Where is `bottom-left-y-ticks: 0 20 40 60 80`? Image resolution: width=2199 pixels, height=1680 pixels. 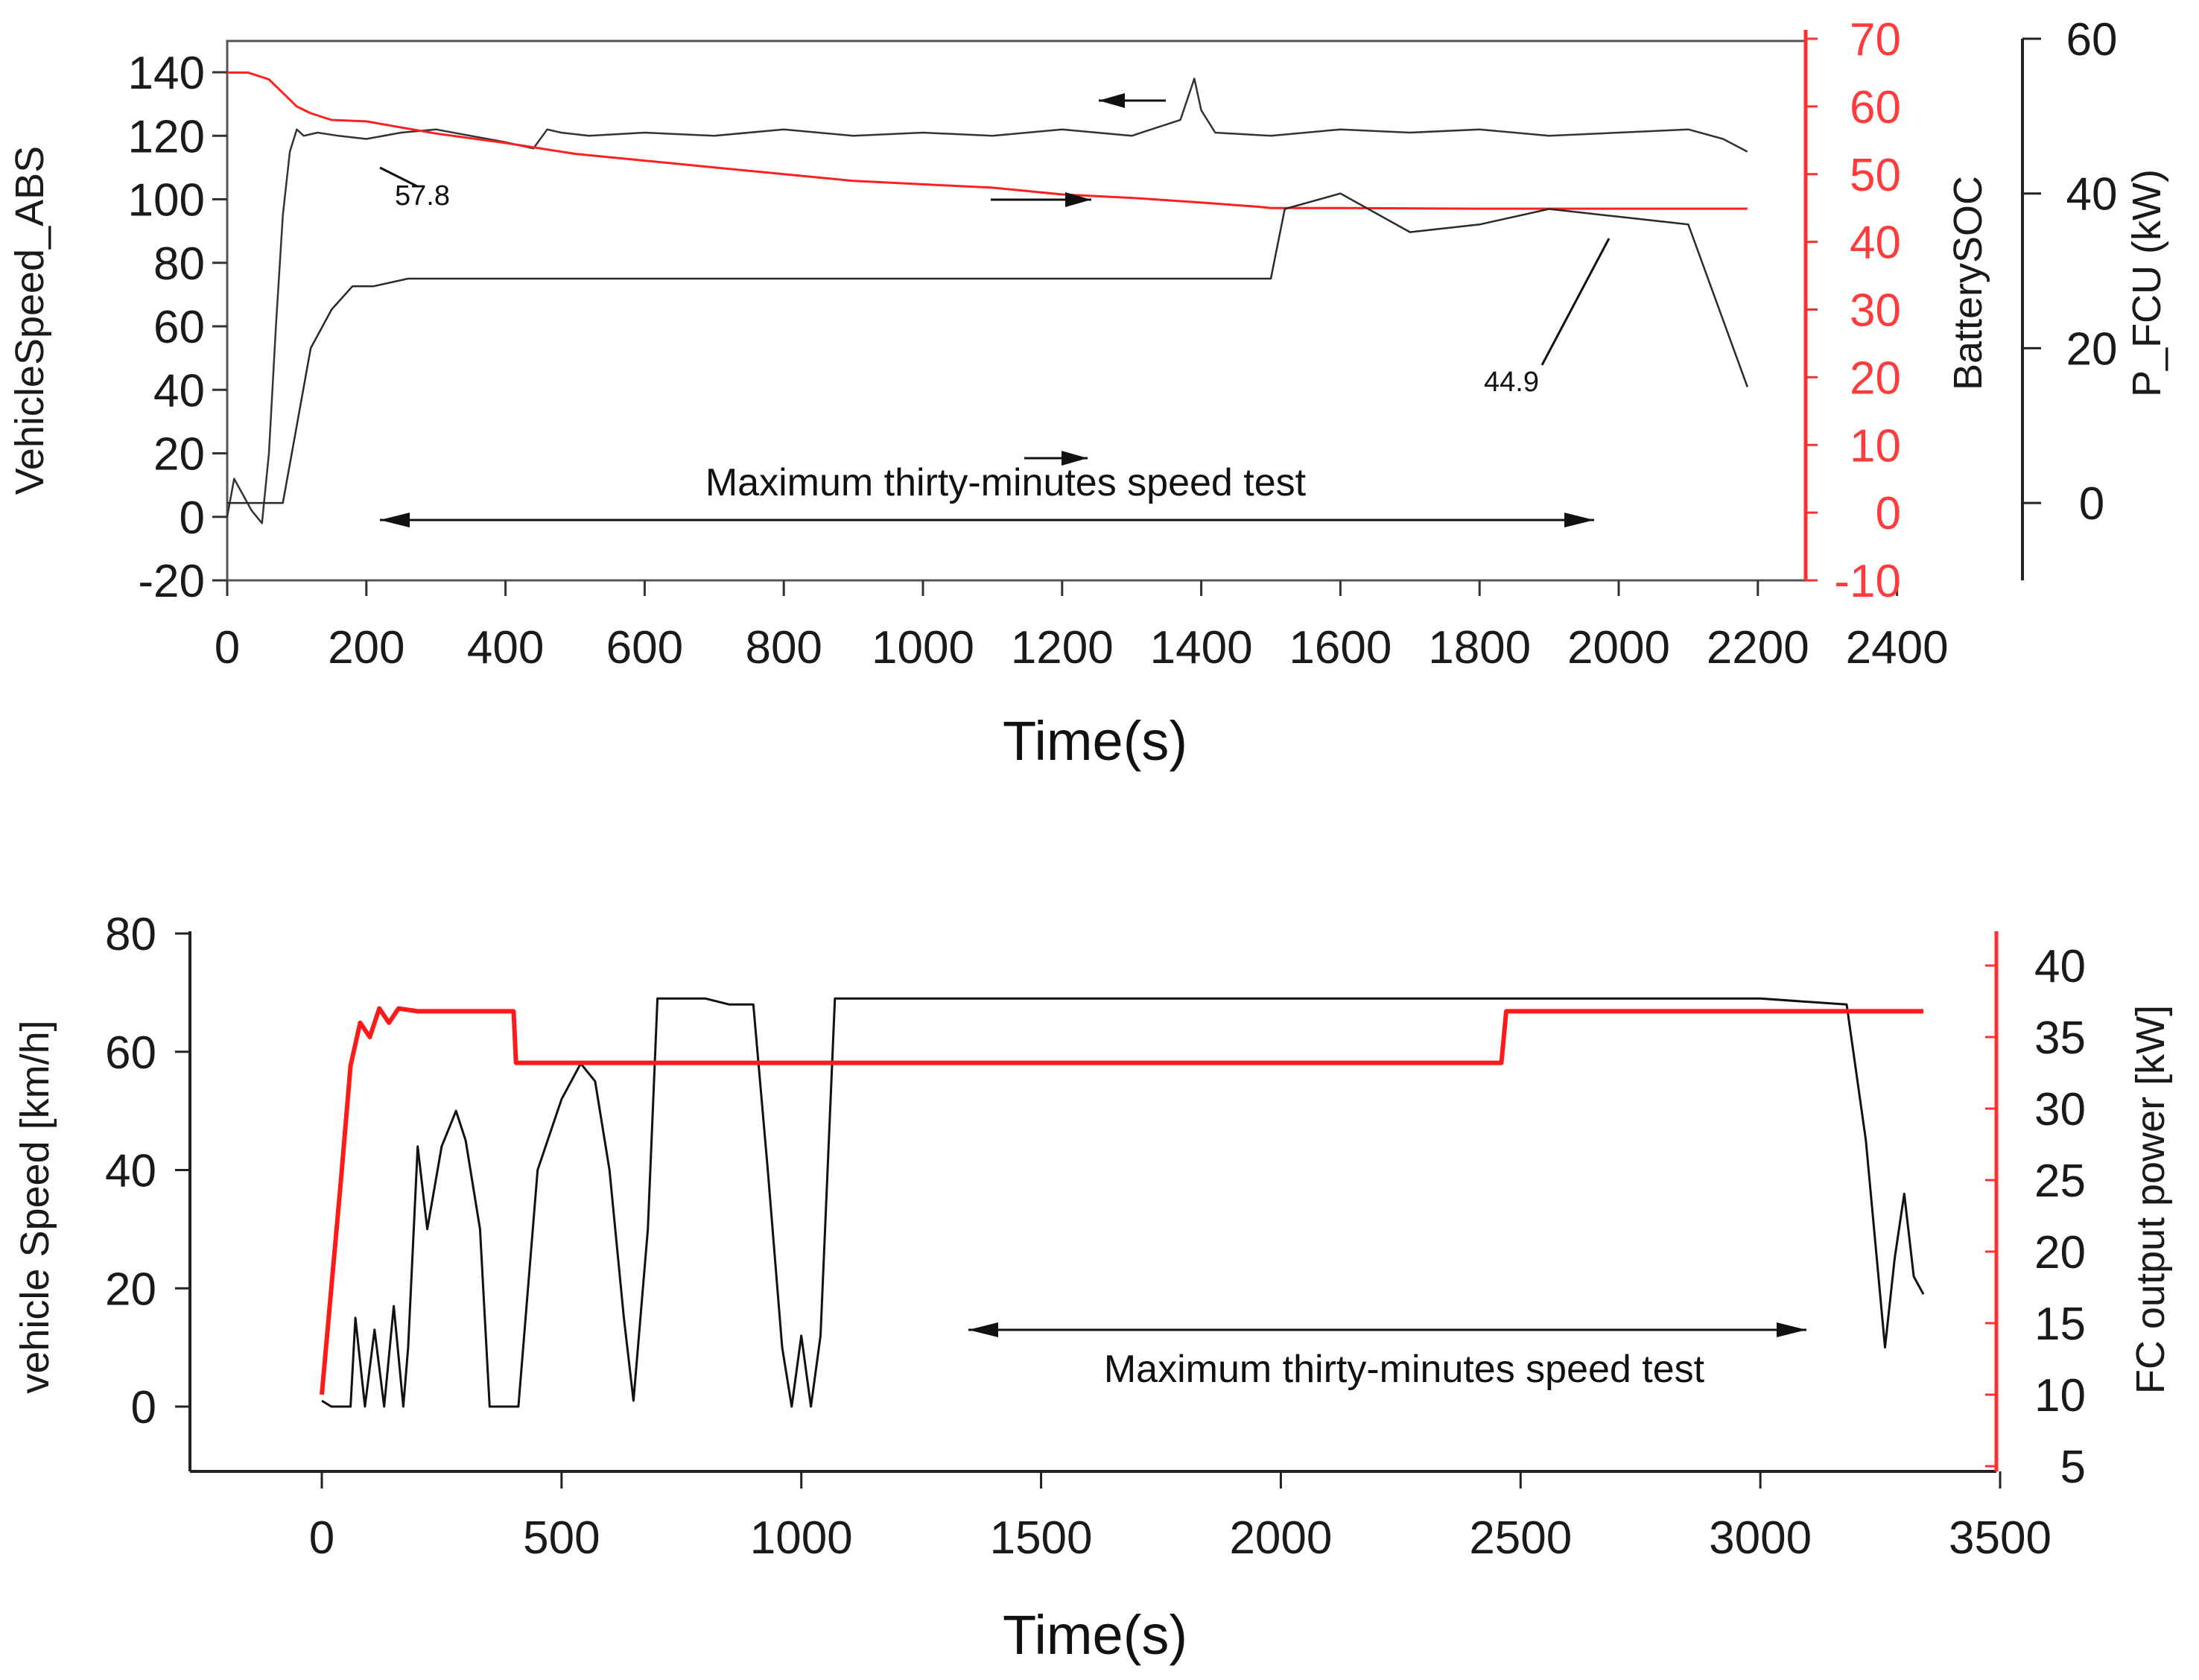
bottom-left-y-ticks: 0 20 40 60 80 is located at coordinates (147, 1171).